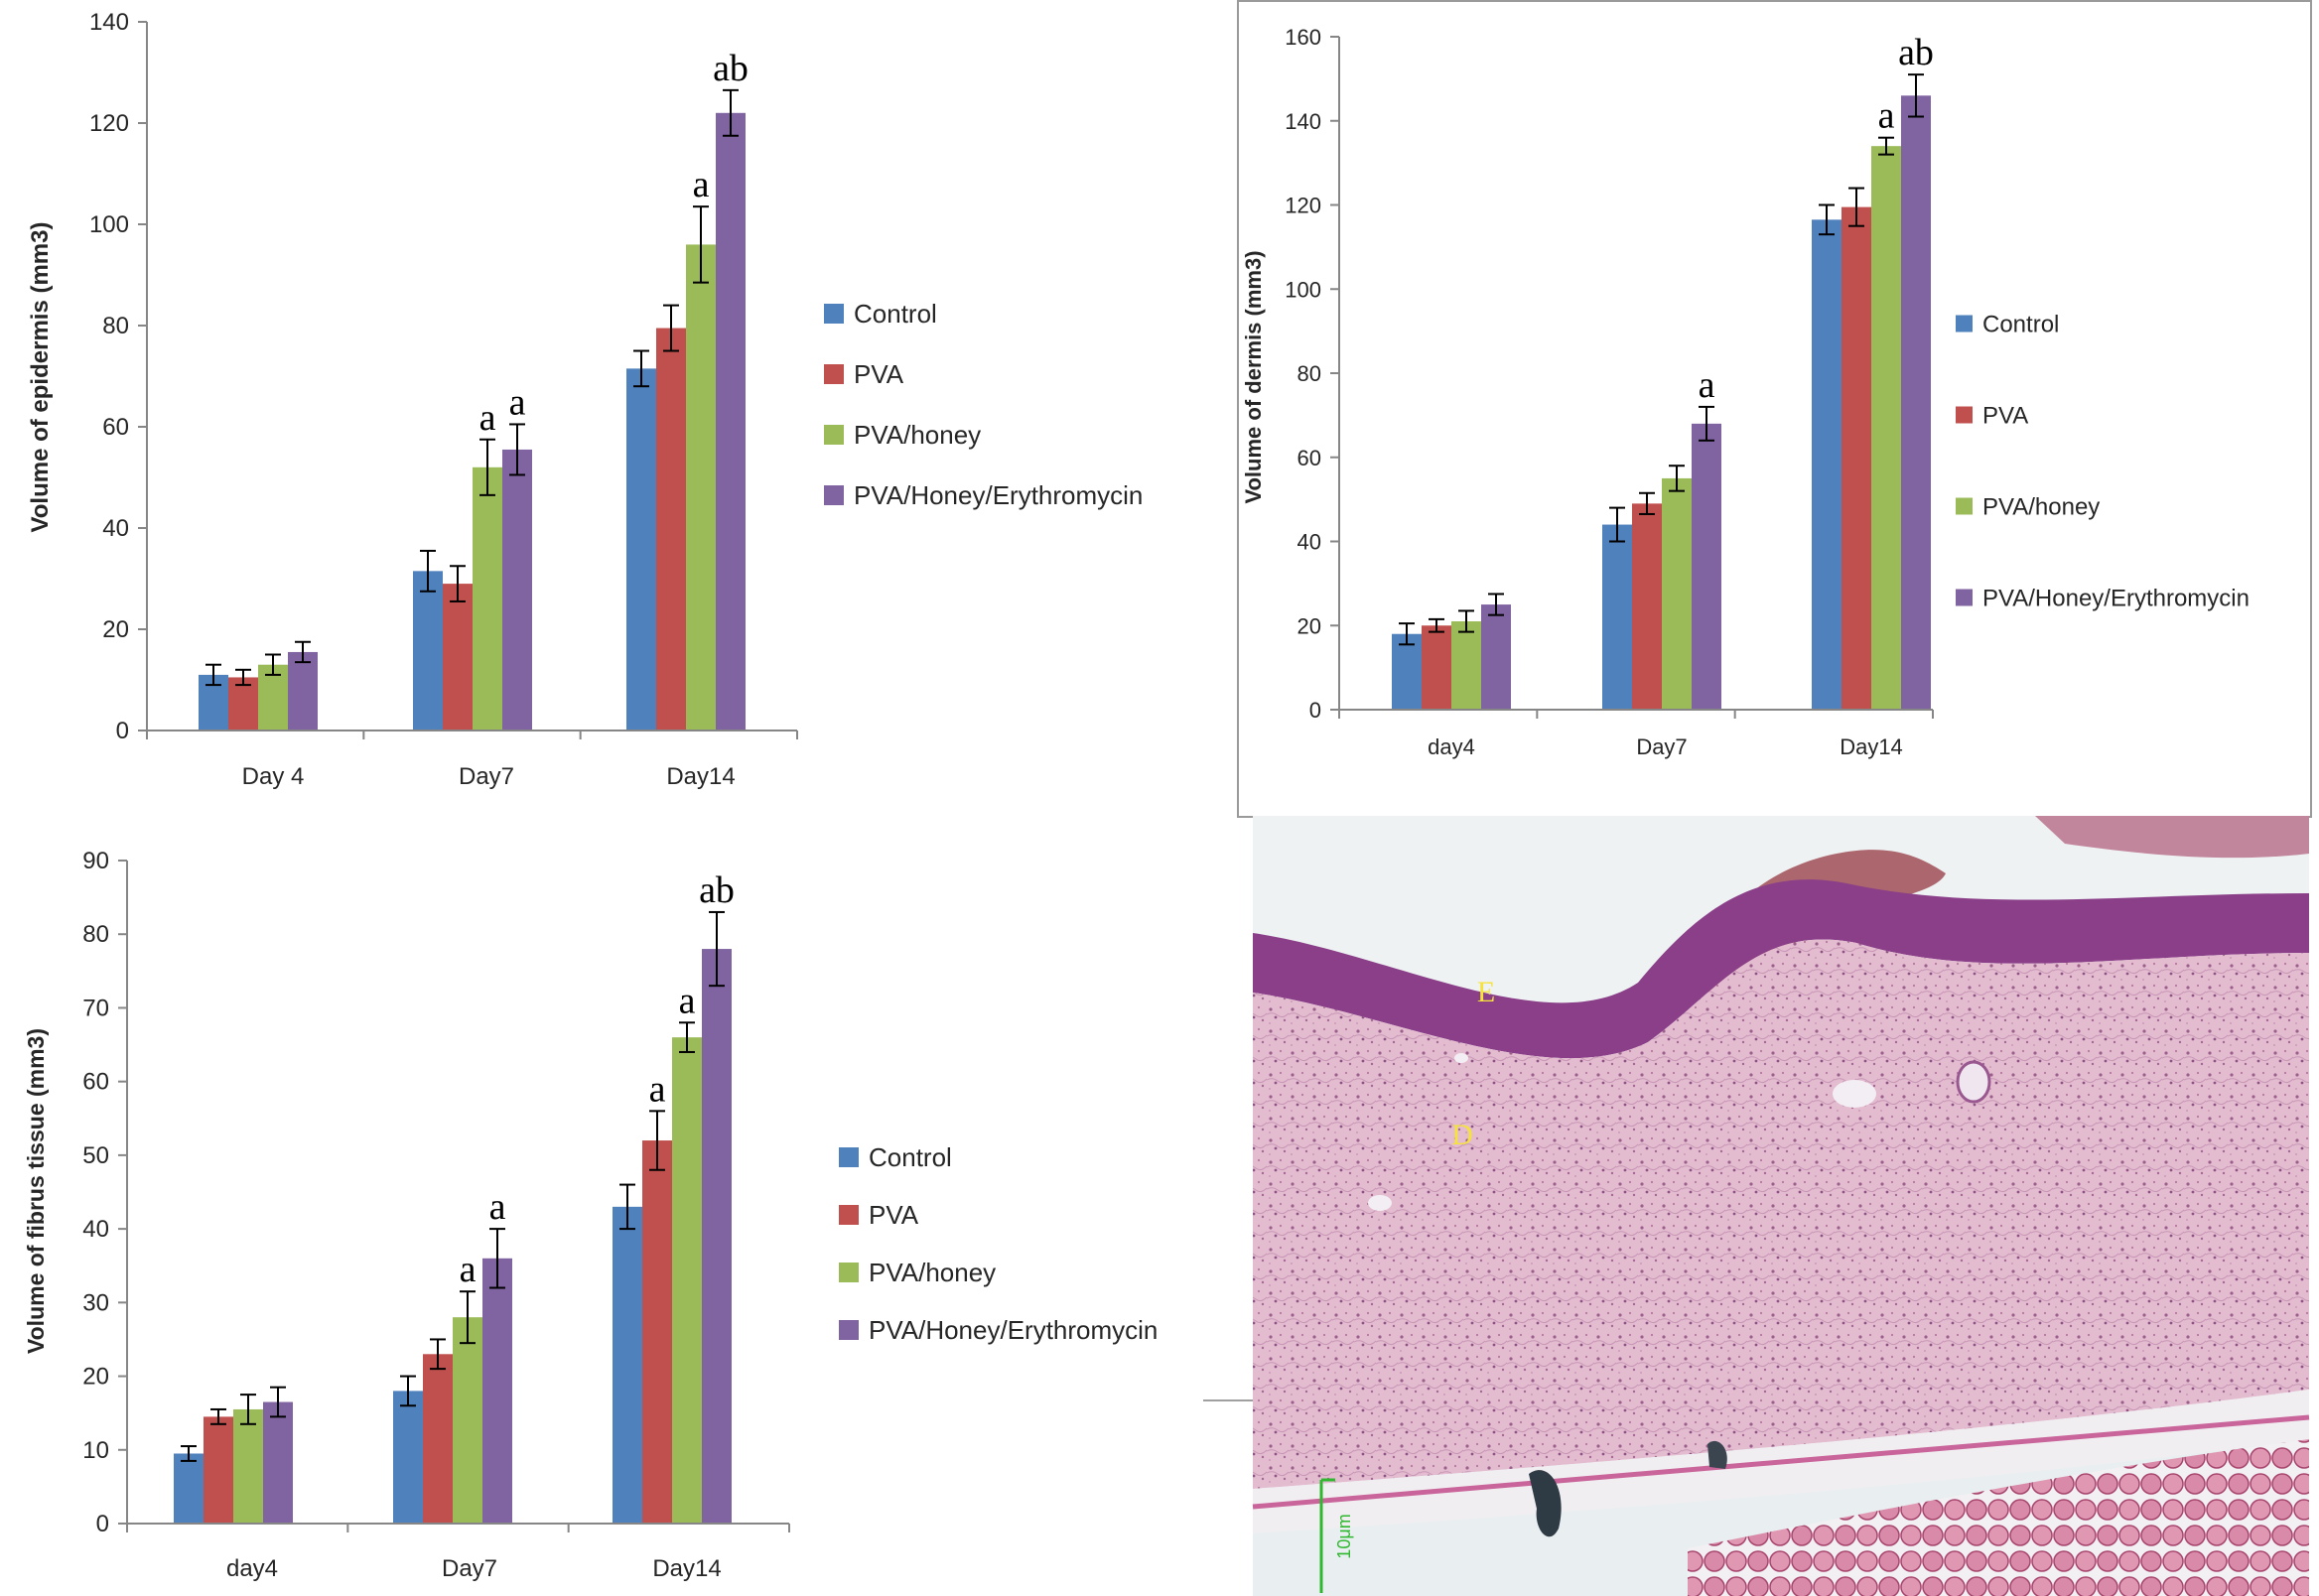  Describe the element at coordinates (1344, 1536) in the screenshot. I see `scale-bar-label: 10μm` at that location.